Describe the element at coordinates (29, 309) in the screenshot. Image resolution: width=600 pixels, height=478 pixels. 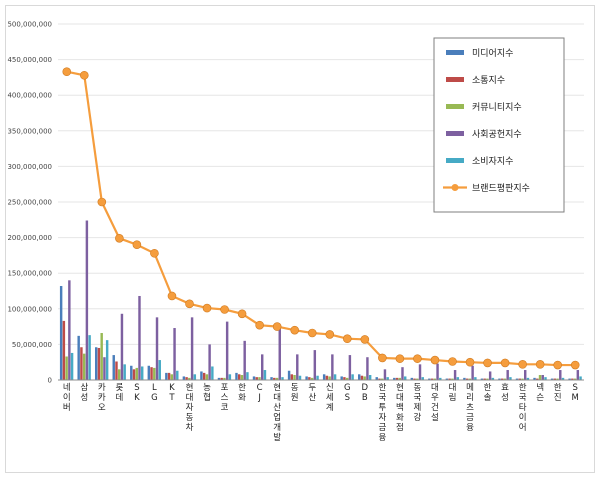
I see `y-tick-label: 100,000,000` at that location.